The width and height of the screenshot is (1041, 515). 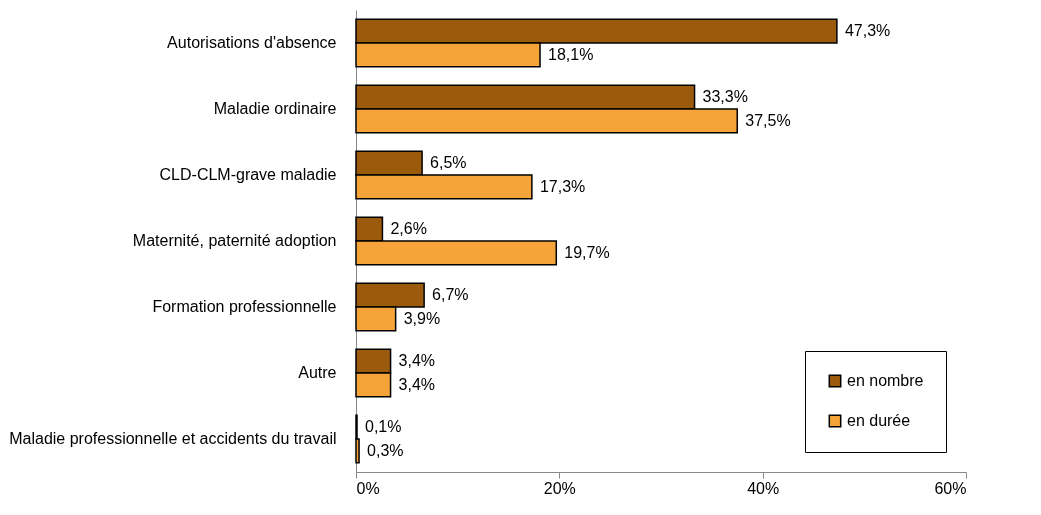 I want to click on data-label: 3,9%, so click(x=422, y=318).